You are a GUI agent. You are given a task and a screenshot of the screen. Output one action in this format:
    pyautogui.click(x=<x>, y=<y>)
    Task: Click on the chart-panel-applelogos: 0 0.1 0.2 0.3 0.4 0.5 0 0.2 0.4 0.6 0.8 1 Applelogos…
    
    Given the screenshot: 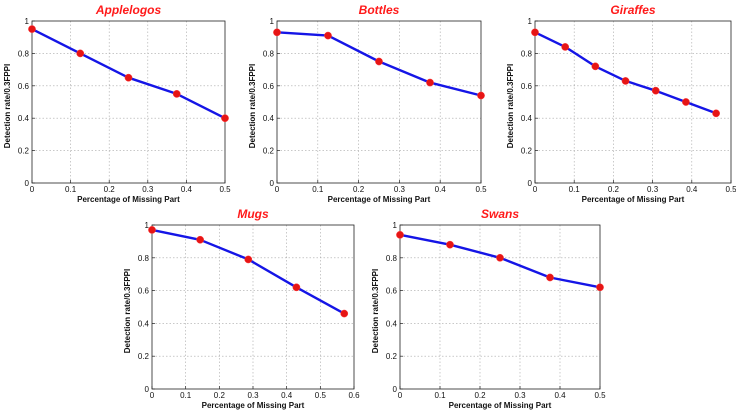 What is the action you would take?
    pyautogui.click(x=117, y=103)
    